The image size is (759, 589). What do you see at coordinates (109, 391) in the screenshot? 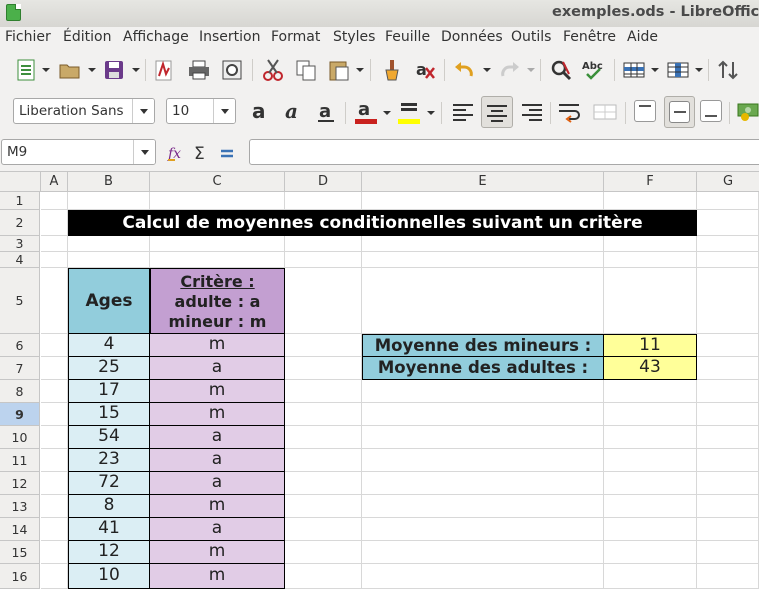
I see `age-cell: 17` at bounding box center [109, 391].